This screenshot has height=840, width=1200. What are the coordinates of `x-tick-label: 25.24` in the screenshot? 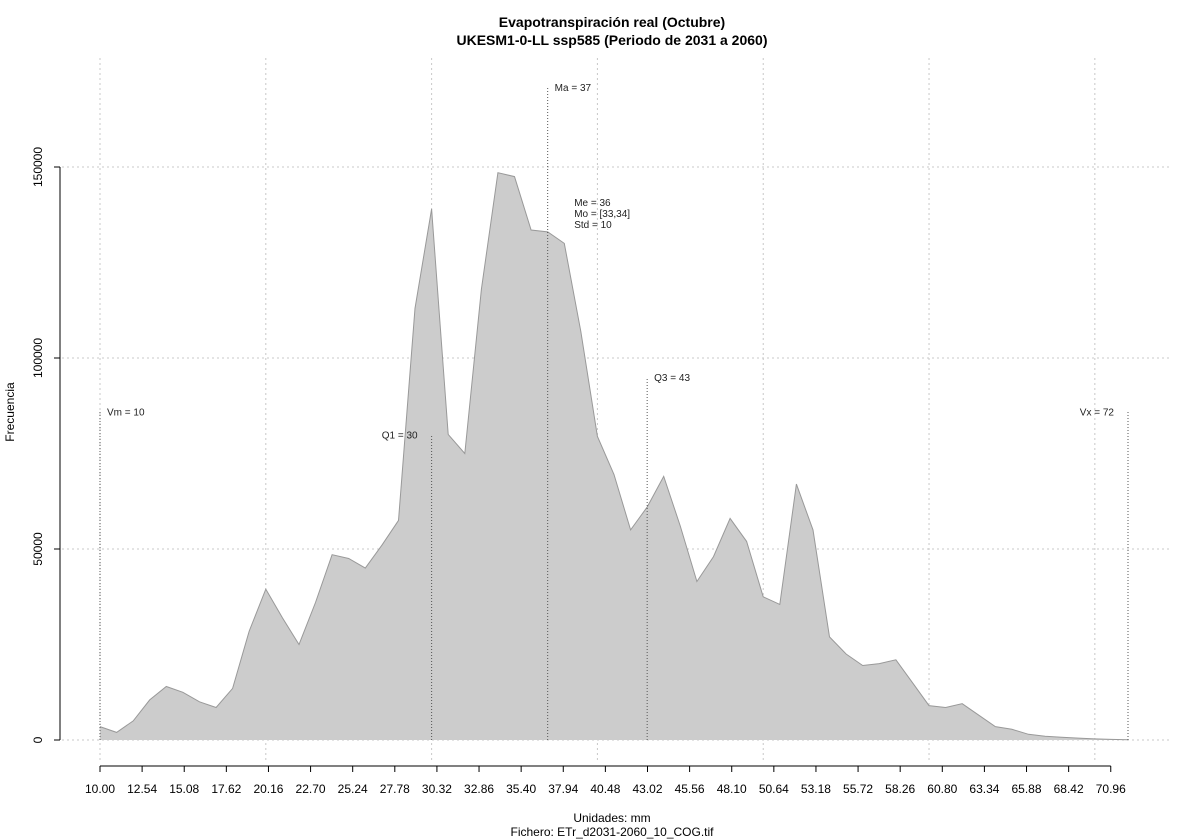 It's located at (353, 789).